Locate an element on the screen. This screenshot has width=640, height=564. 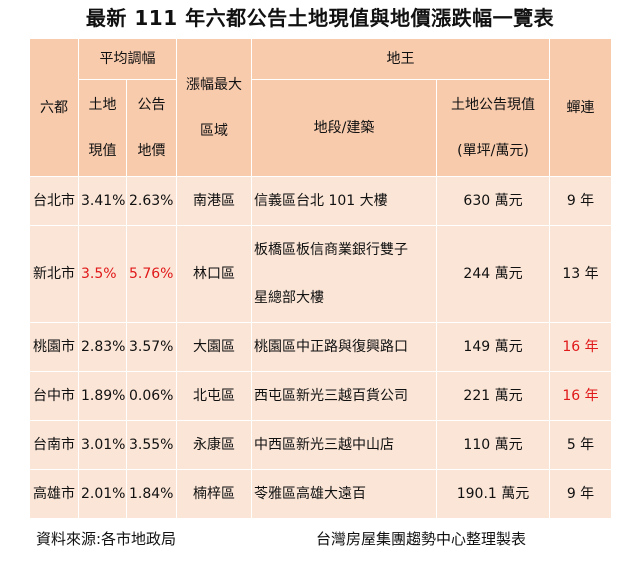
row-land-section: 信義區台北 101 大樓 is located at coordinates (344, 201).